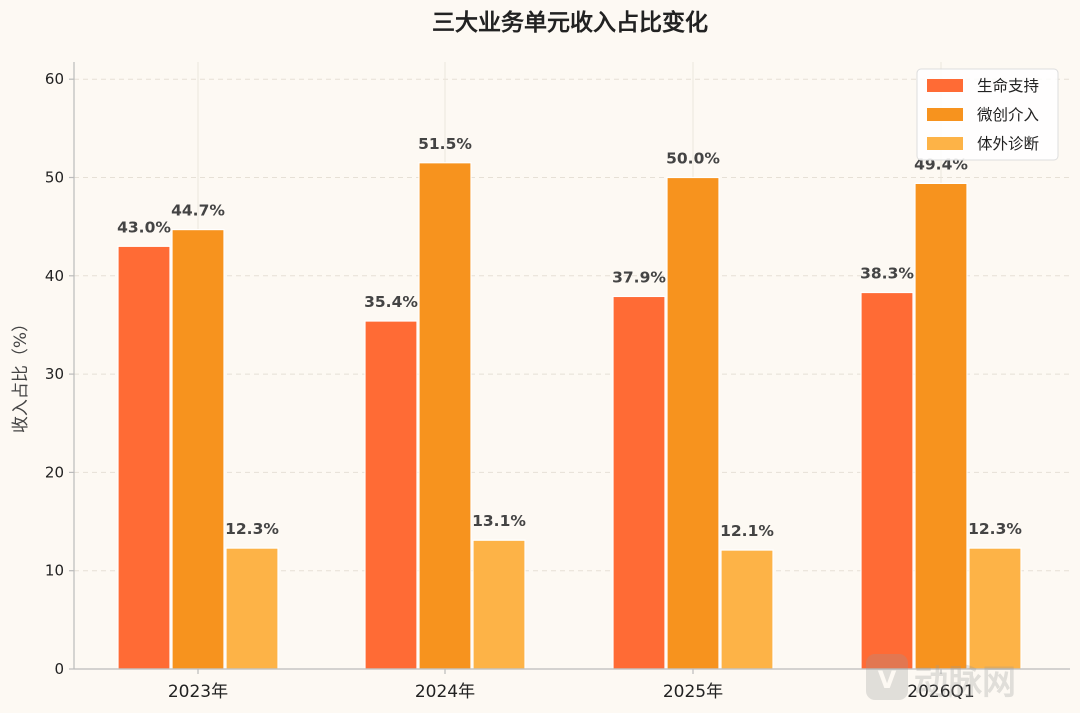 This screenshot has width=1080, height=713. Describe the element at coordinates (198, 211) in the screenshot. I see `data-label: 44.7%` at that location.